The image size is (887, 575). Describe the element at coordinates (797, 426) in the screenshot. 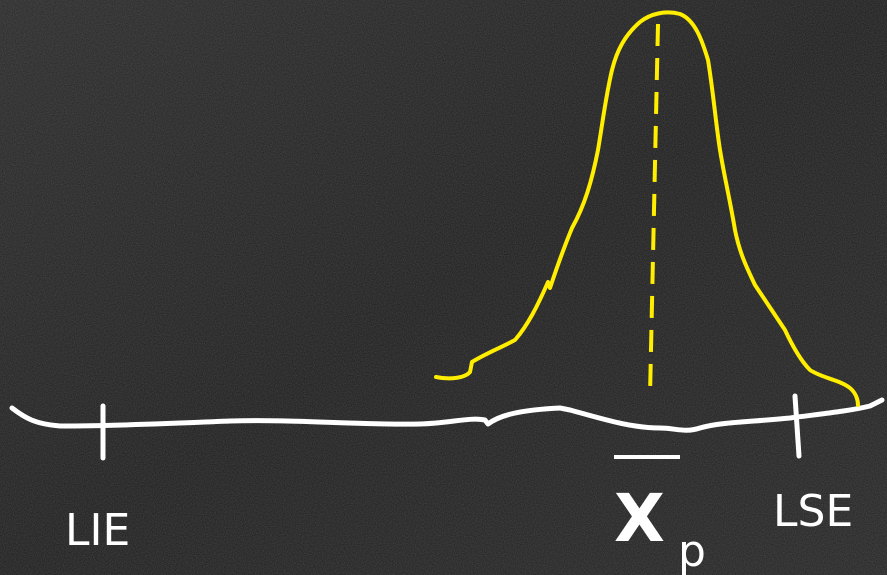

I see `upper-limit-tick` at that location.